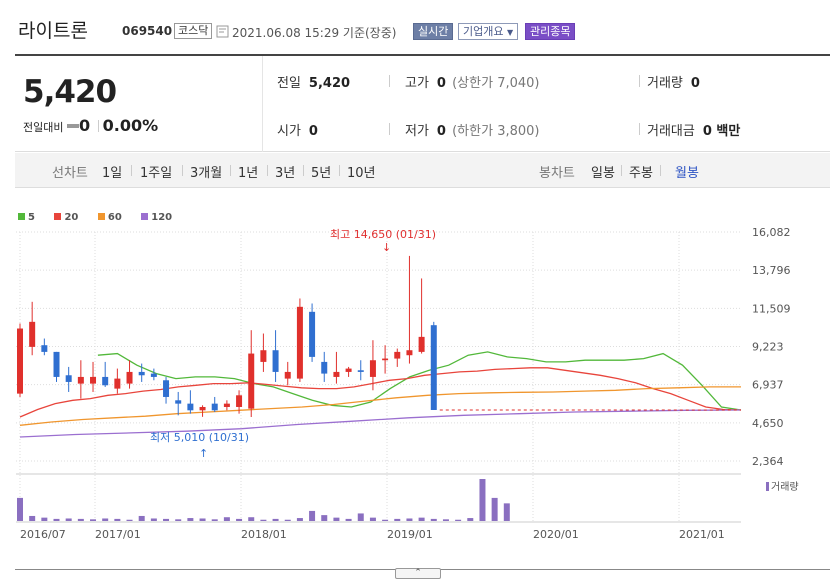 This screenshot has height=588, width=830. I want to click on expand-button: ⌃, so click(418, 573).